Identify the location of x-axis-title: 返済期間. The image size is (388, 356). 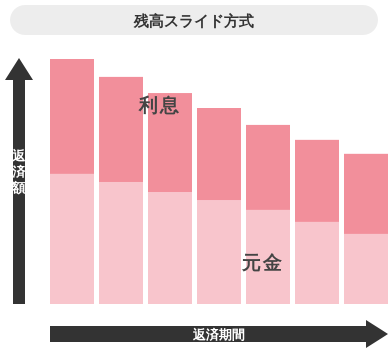
(218, 335).